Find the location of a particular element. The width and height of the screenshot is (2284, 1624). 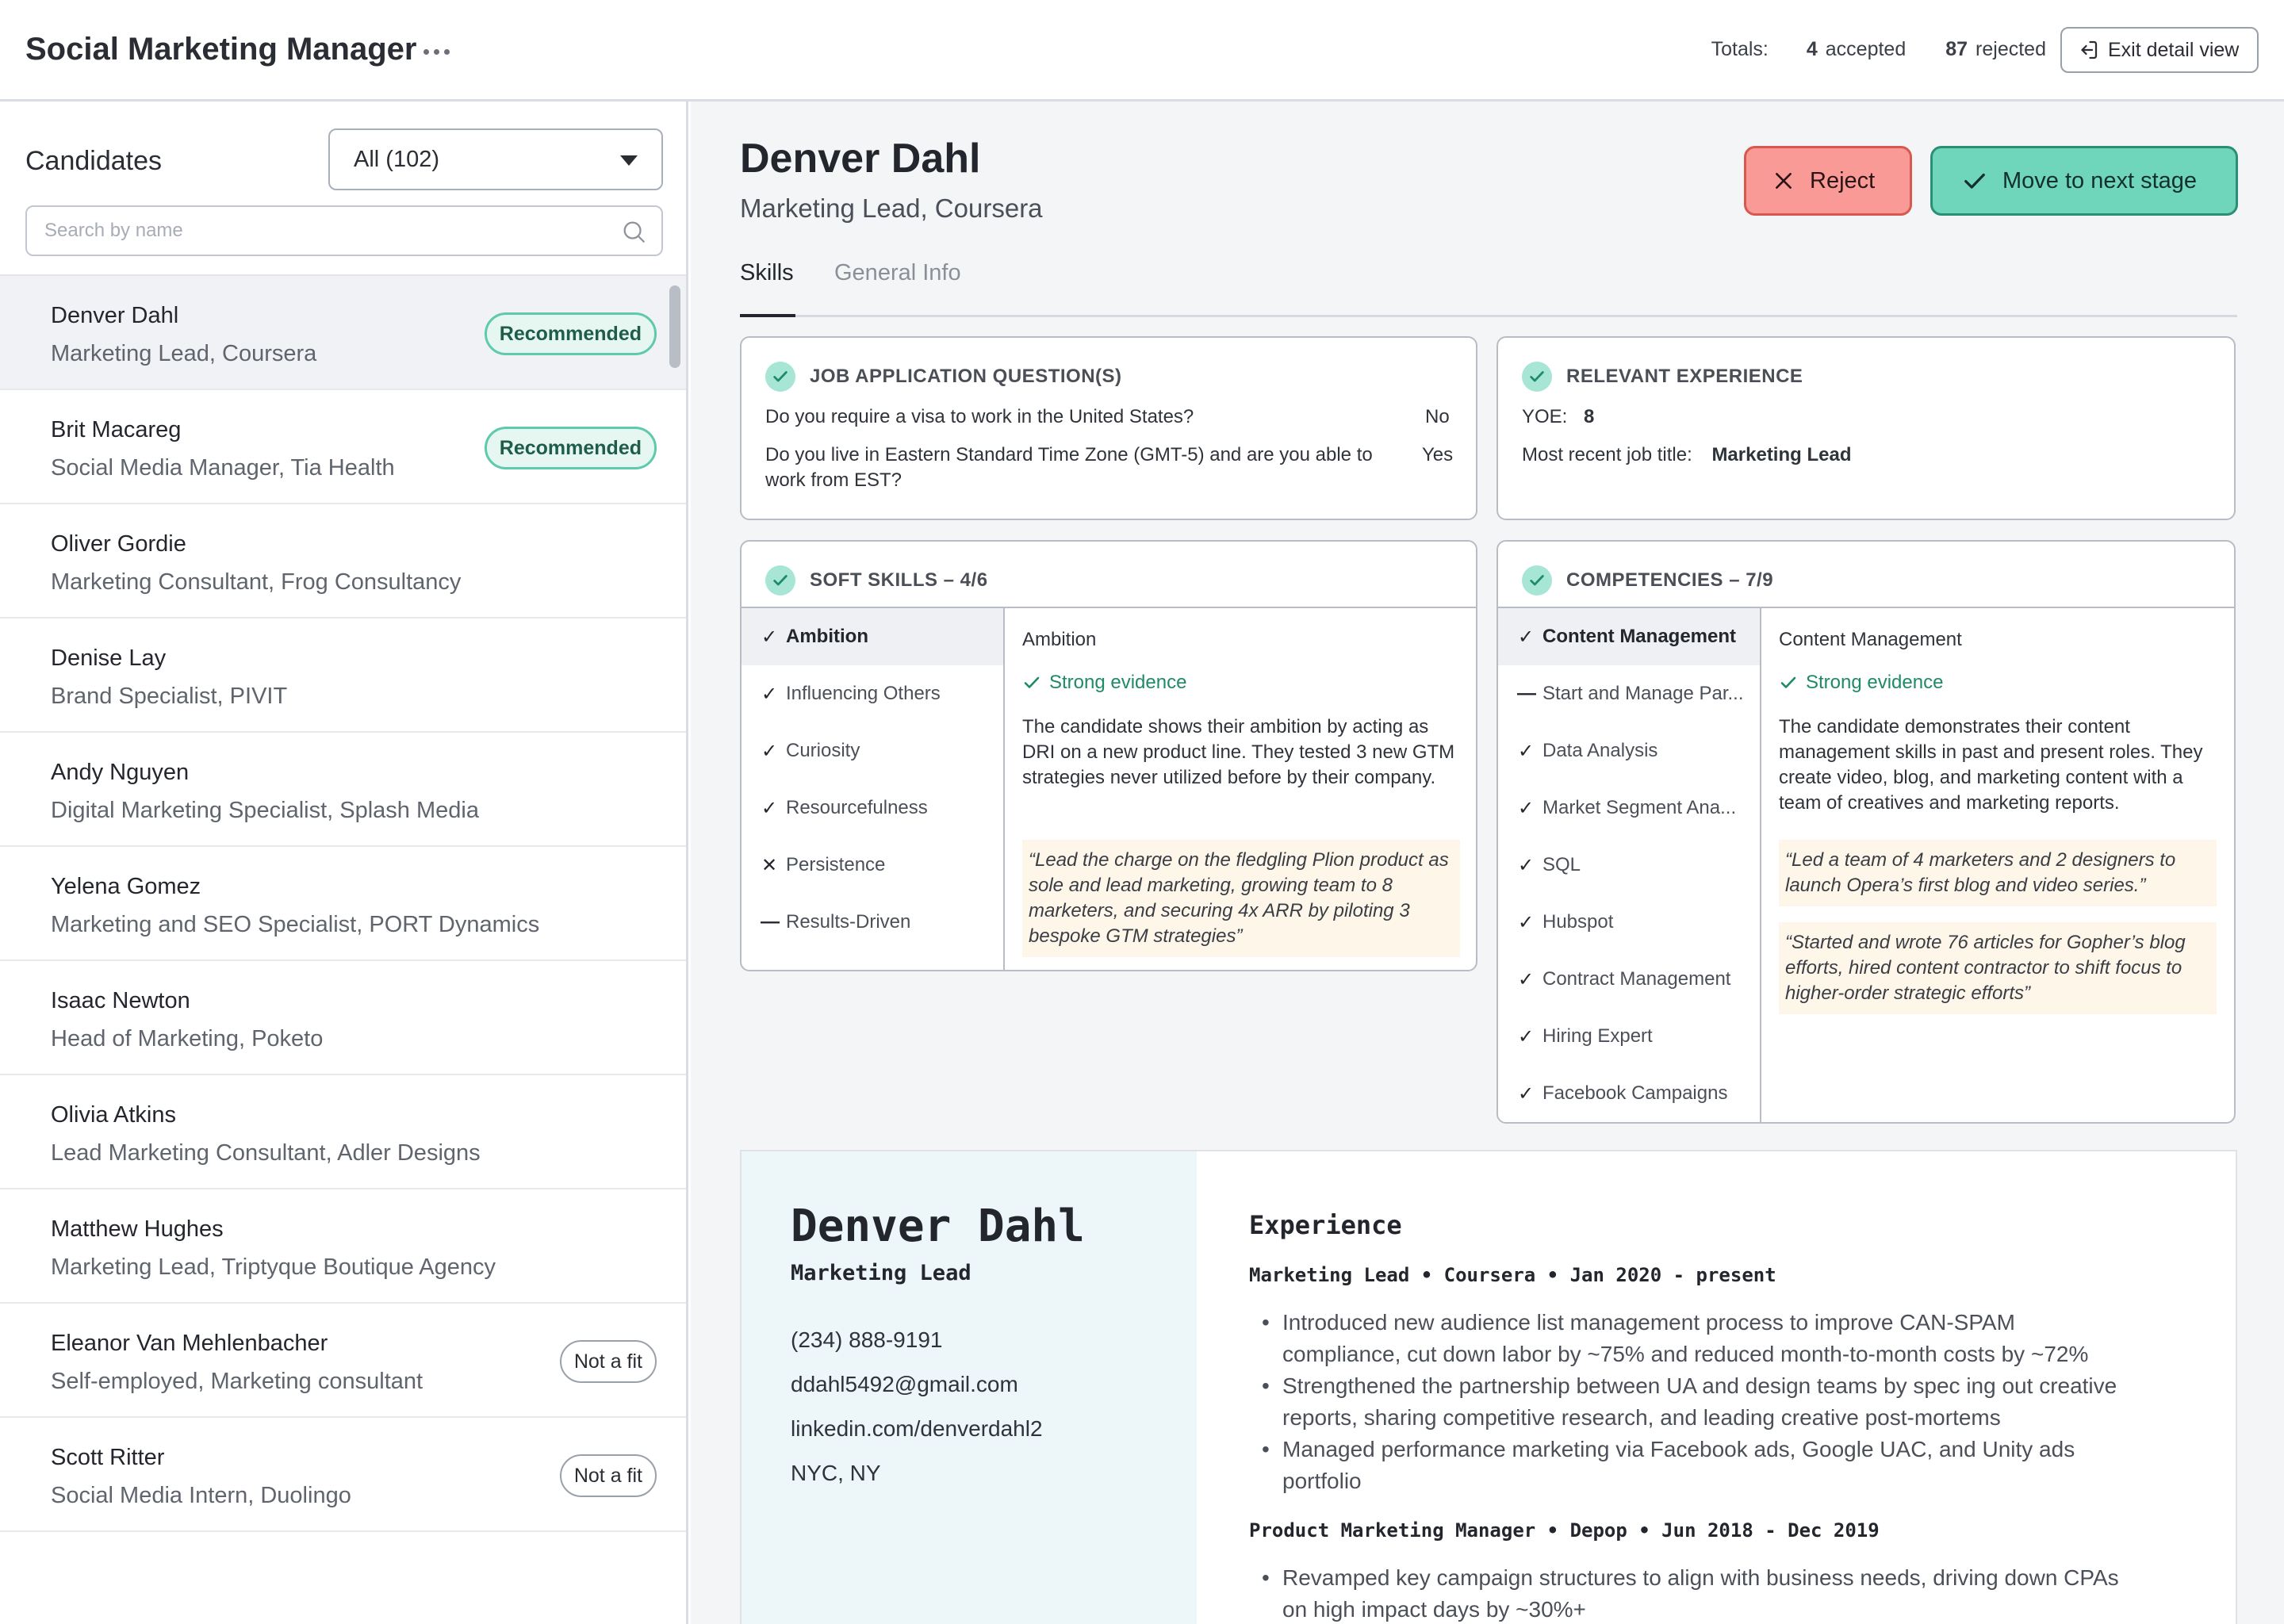

reject-label: Reject is located at coordinates (1843, 180).